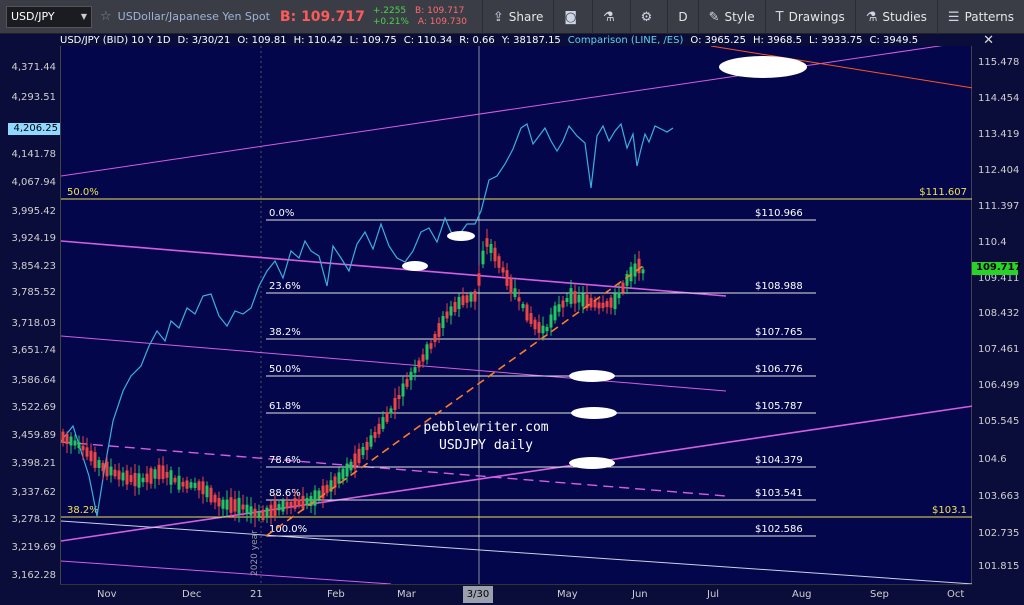 The height and width of the screenshot is (605, 1024). I want to click on settings-button: ⚙, so click(648, 17).